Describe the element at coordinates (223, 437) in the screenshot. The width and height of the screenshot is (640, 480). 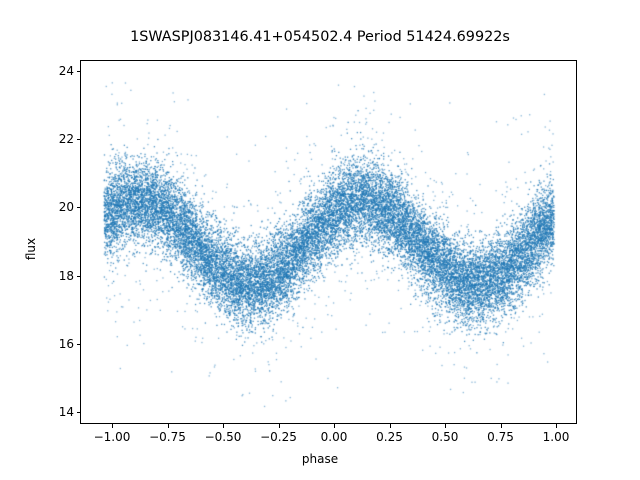
I see `xtick-label: −0.50` at that location.